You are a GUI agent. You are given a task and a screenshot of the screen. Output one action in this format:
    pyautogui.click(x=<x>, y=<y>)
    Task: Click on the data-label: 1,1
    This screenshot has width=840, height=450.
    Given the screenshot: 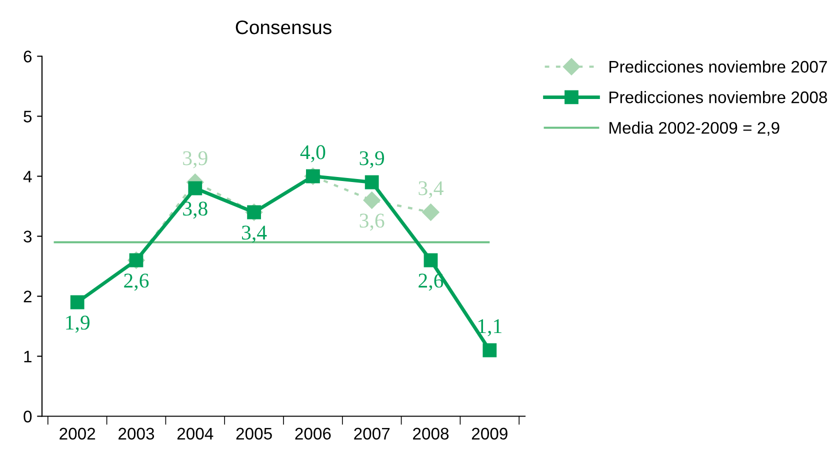 What is the action you would take?
    pyautogui.click(x=490, y=327)
    